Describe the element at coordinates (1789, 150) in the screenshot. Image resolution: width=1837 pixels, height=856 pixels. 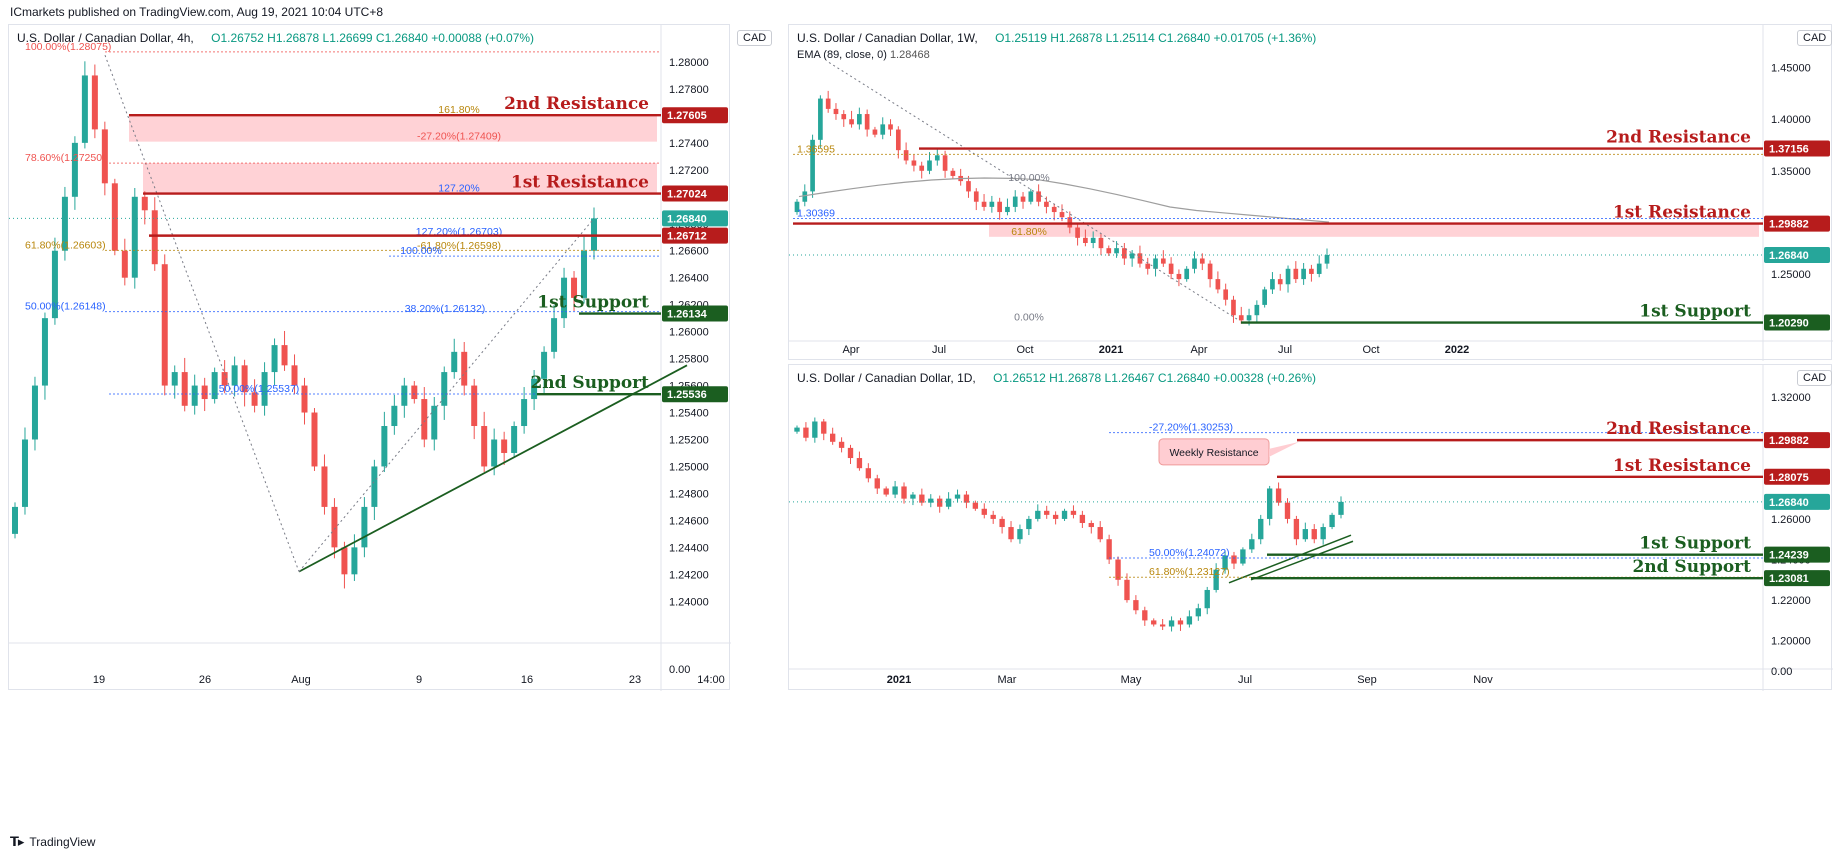
I see `price-tag-label: 1.37156` at that location.